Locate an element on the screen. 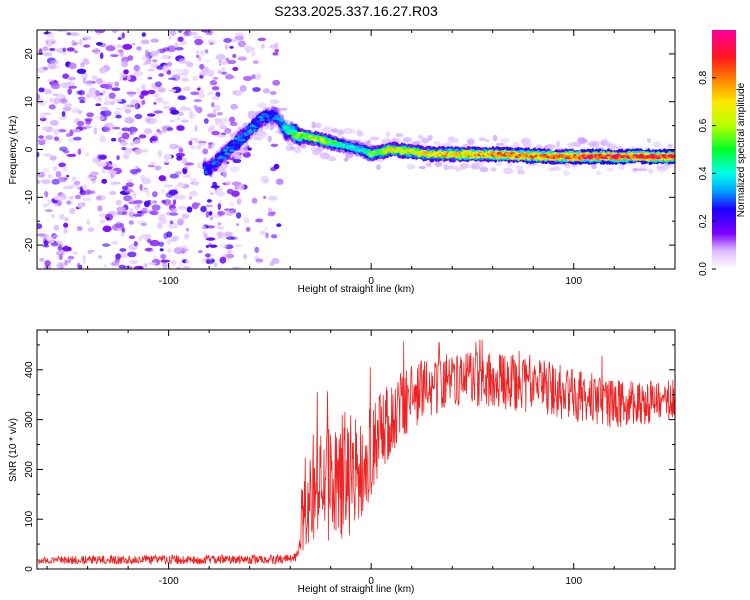 This screenshot has height=600, width=750. snr-x-label: Height of straight line (km) is located at coordinates (356, 589).